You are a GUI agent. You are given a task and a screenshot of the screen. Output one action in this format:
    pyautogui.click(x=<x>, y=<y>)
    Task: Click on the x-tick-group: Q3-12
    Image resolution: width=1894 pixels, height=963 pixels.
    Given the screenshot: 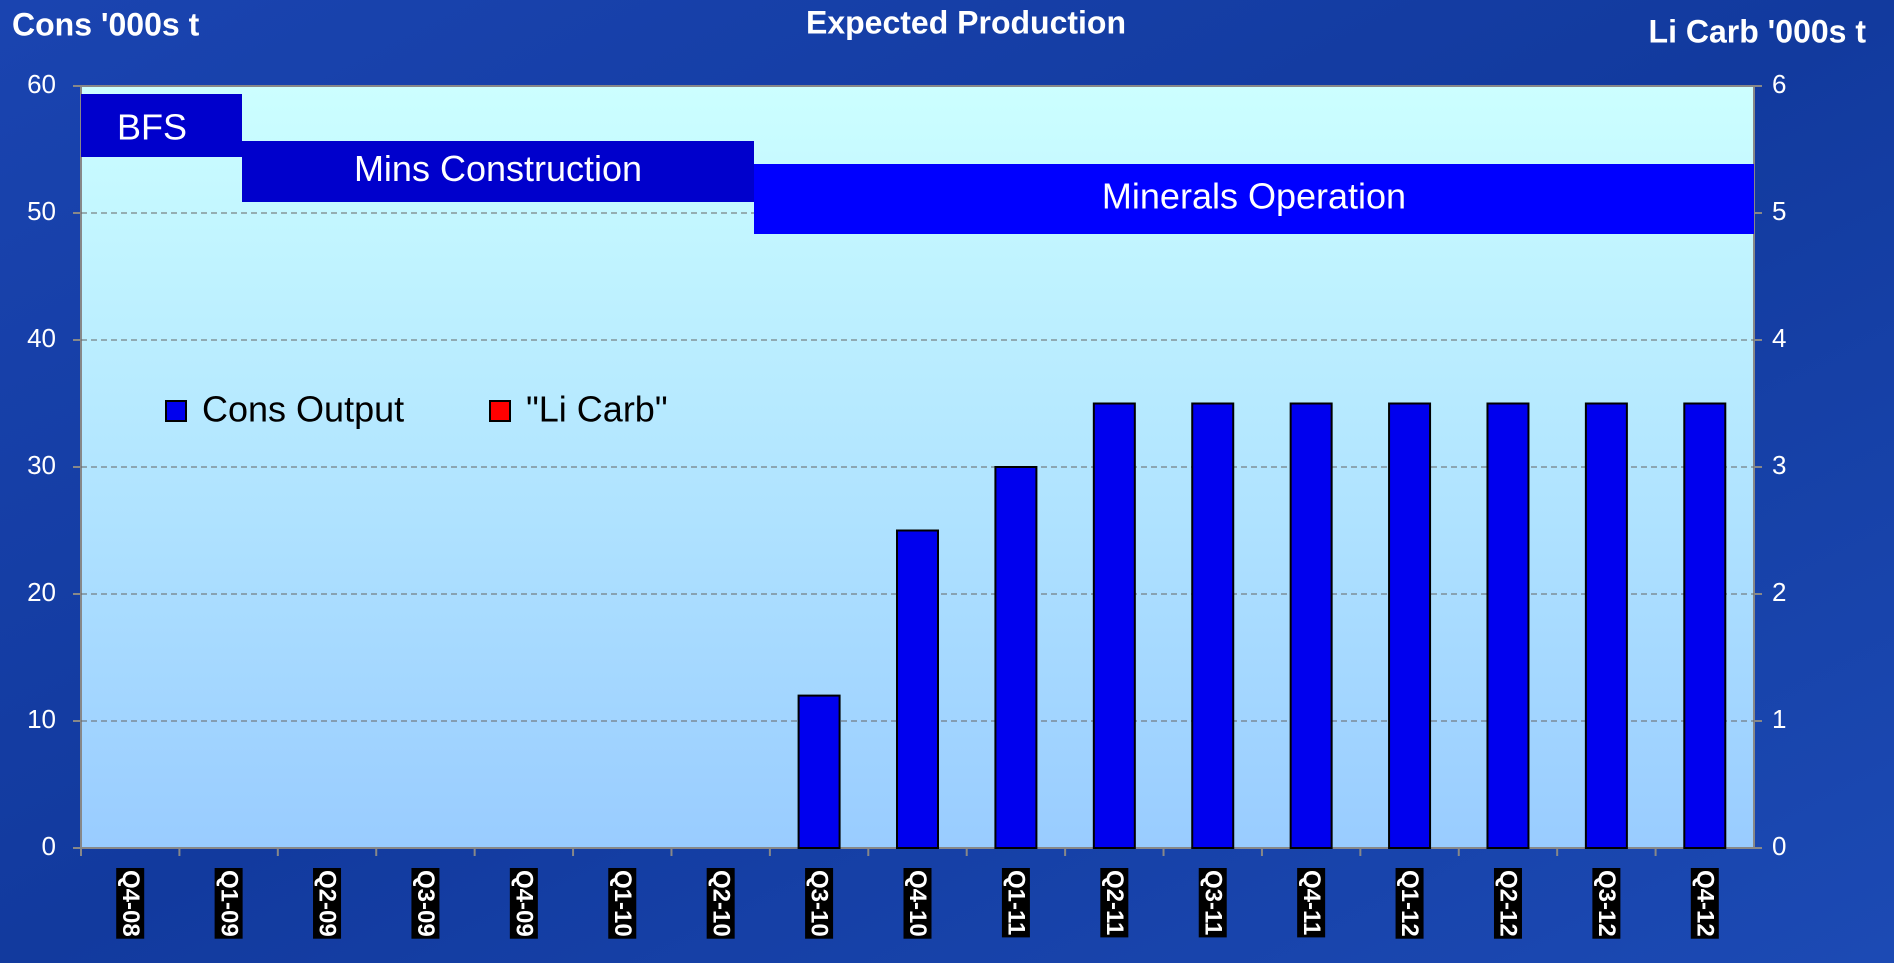 What is the action you would take?
    pyautogui.click(x=1606, y=903)
    